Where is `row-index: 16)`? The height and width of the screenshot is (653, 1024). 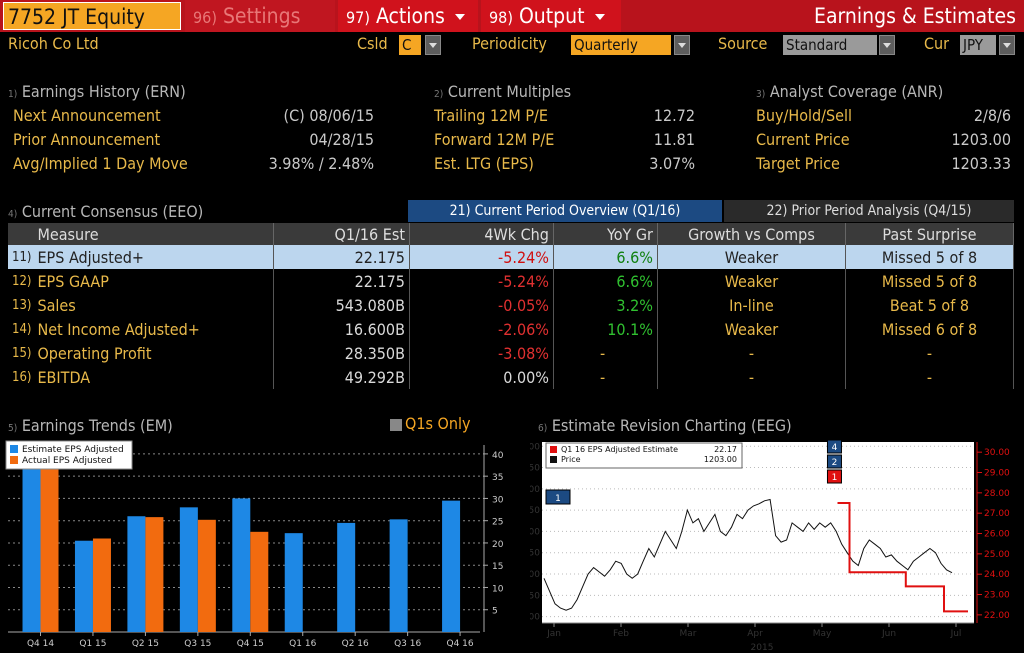 row-index: 16) is located at coordinates (22, 377).